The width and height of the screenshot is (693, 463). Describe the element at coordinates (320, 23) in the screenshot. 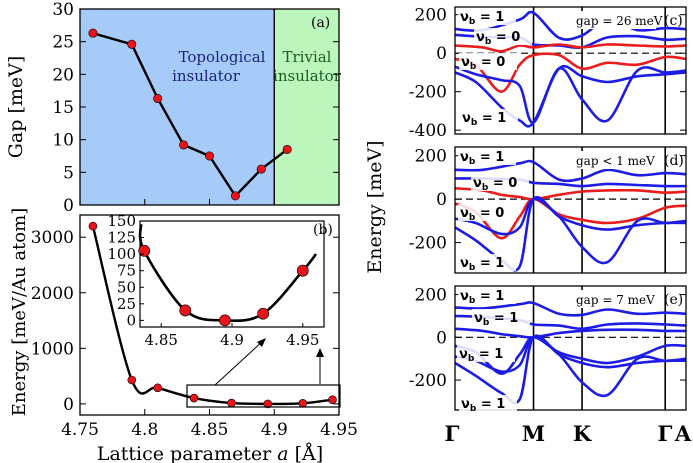

I see `panel-a-label: (a)` at that location.